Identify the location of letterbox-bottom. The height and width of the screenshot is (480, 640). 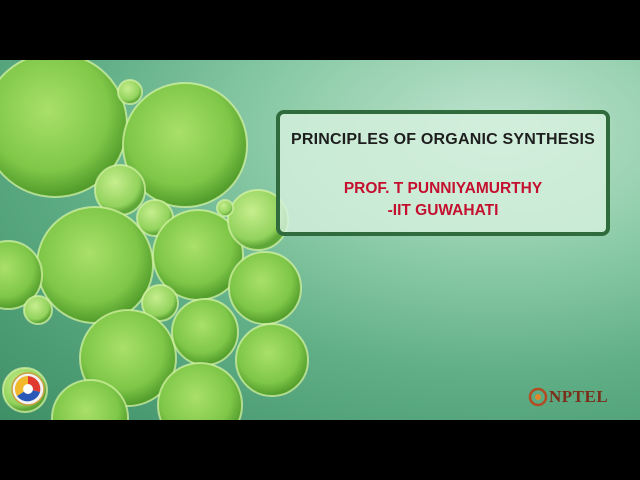
(320, 450).